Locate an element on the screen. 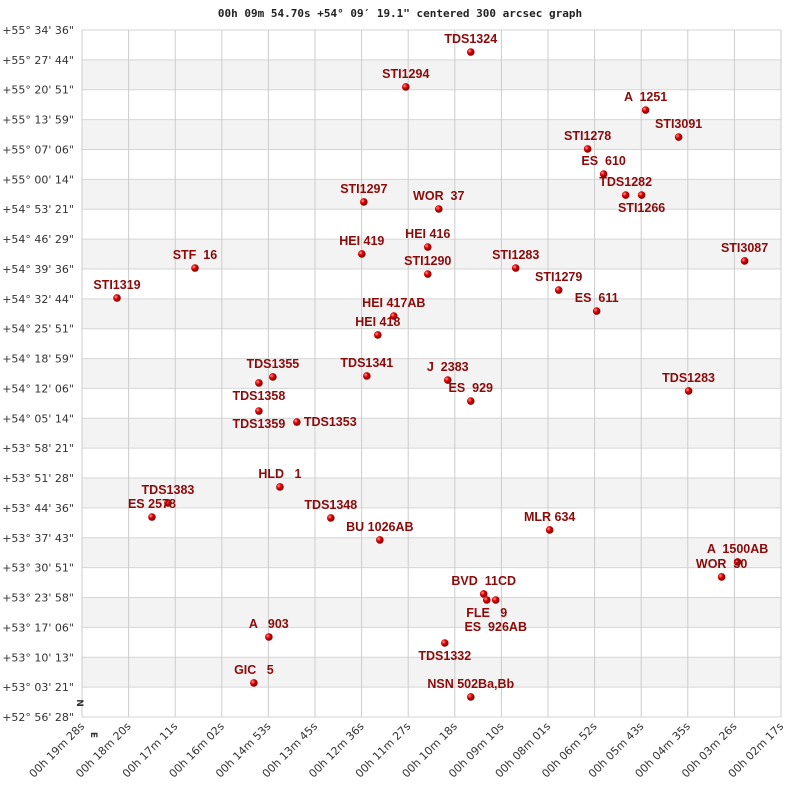 This screenshot has width=800, height=800. star-label: STI1297 is located at coordinates (363, 189).